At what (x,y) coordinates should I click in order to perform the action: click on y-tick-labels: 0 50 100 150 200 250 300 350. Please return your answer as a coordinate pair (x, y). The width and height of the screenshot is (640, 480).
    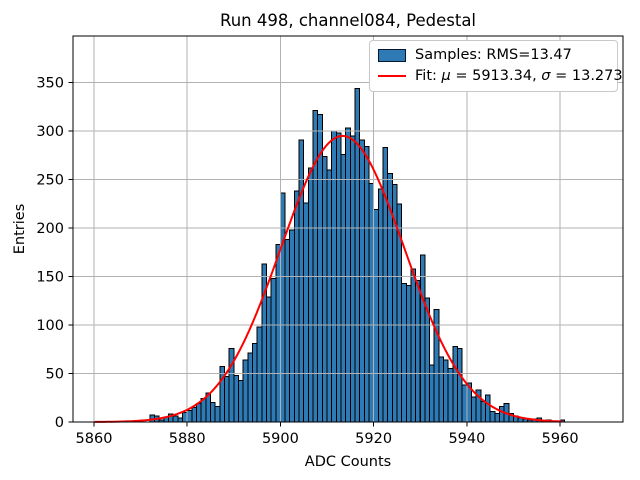
    Looking at the image, I should click on (50, 253).